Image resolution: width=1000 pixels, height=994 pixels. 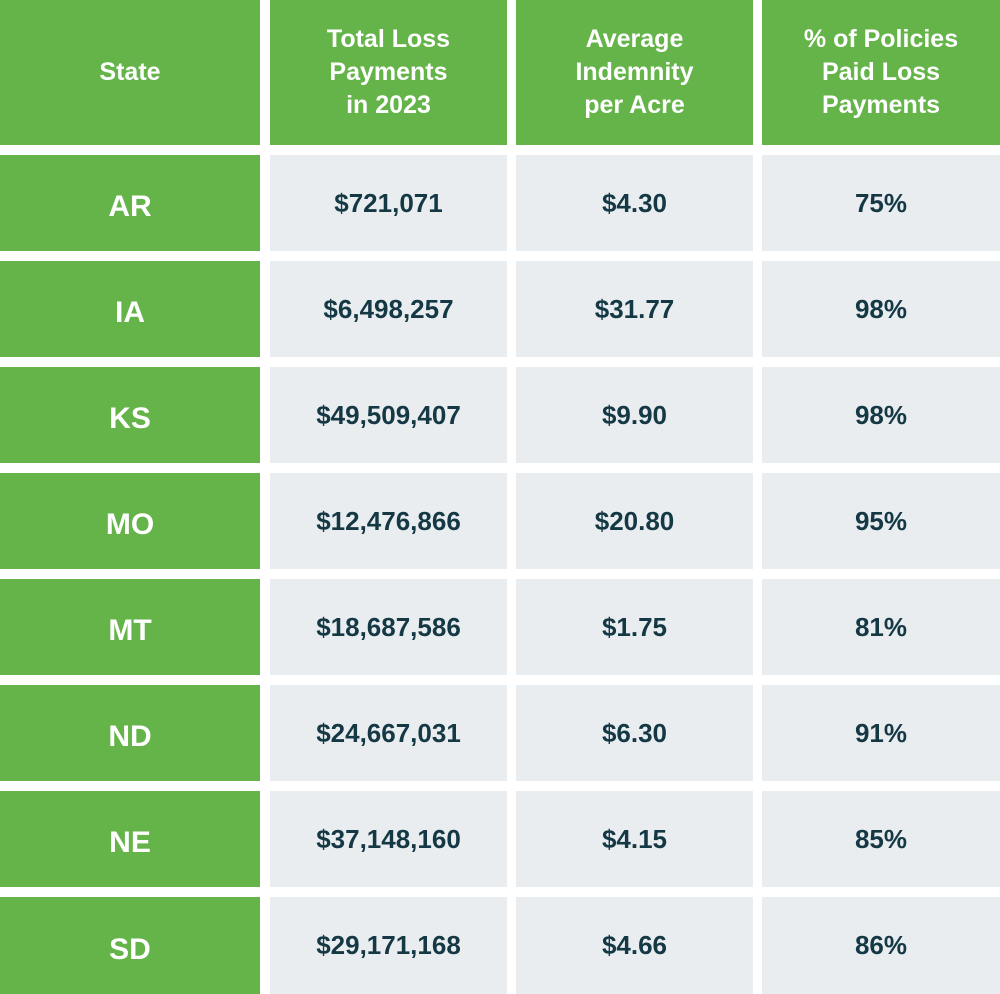 What do you see at coordinates (881, 627) in the screenshot?
I see `pct-policies-cell: 81%` at bounding box center [881, 627].